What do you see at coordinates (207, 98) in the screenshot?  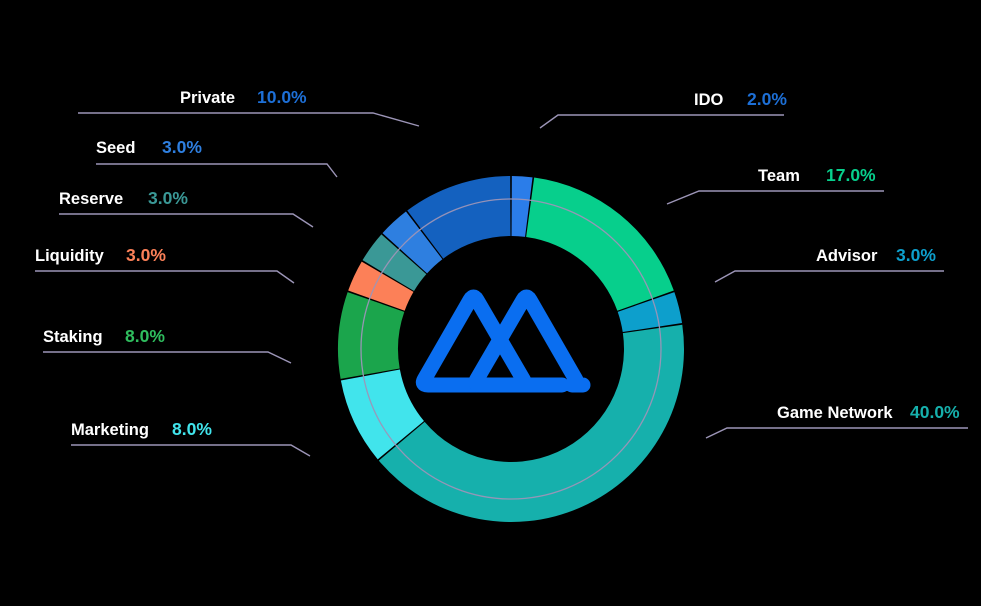 I see `callout-private-label: Private` at bounding box center [207, 98].